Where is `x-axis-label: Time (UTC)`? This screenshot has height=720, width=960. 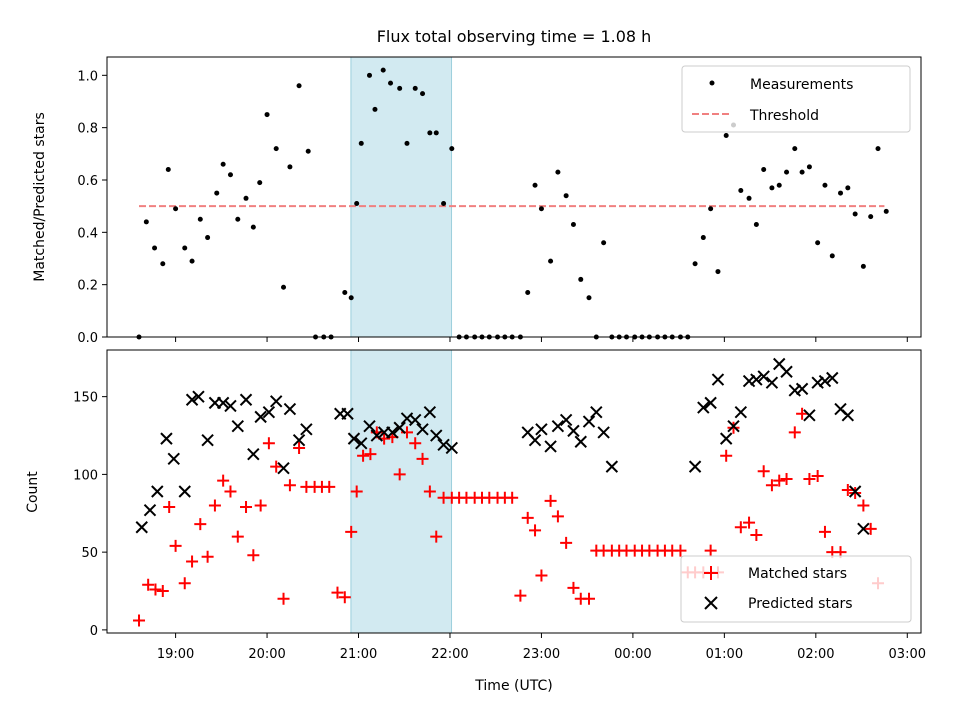
x-axis-label: Time (UTC) is located at coordinates (513, 686).